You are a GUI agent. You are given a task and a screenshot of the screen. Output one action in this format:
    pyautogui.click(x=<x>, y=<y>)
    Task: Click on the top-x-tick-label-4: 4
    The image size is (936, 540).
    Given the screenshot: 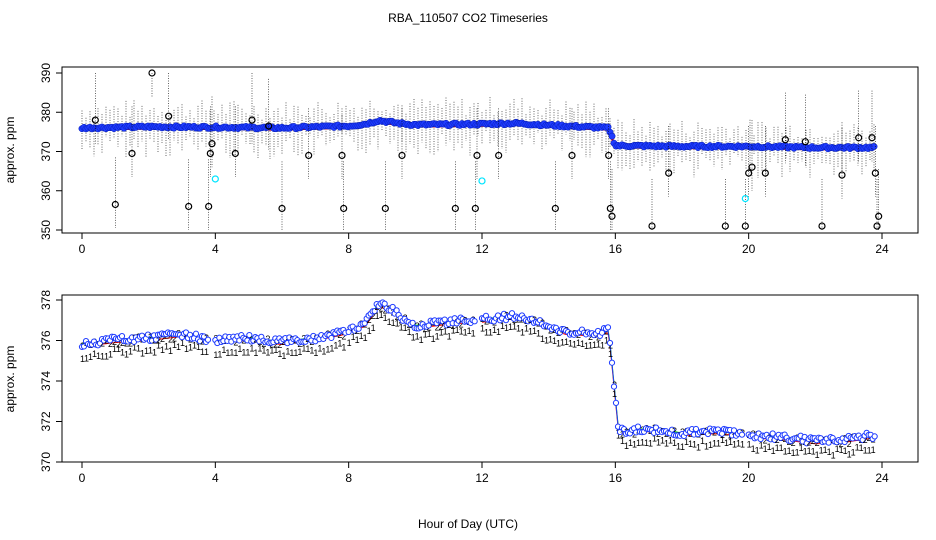 What is the action you would take?
    pyautogui.click(x=215, y=249)
    